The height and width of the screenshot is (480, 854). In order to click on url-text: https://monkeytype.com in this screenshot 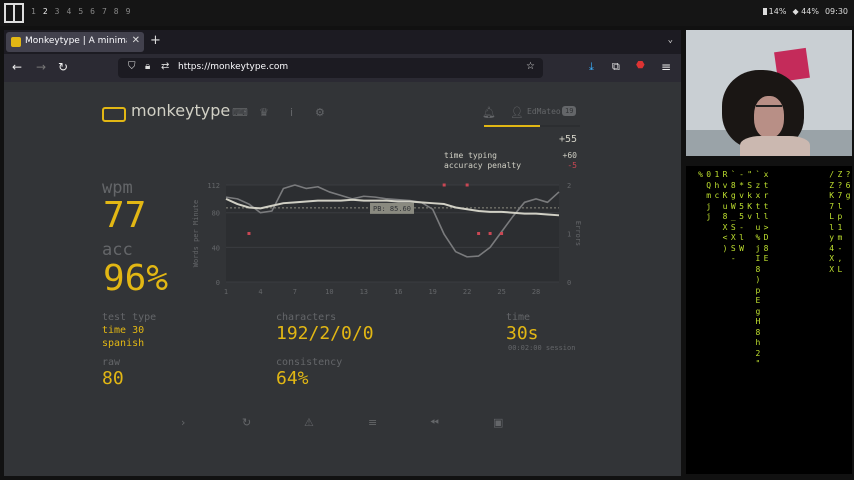, I will do `click(233, 67)`.